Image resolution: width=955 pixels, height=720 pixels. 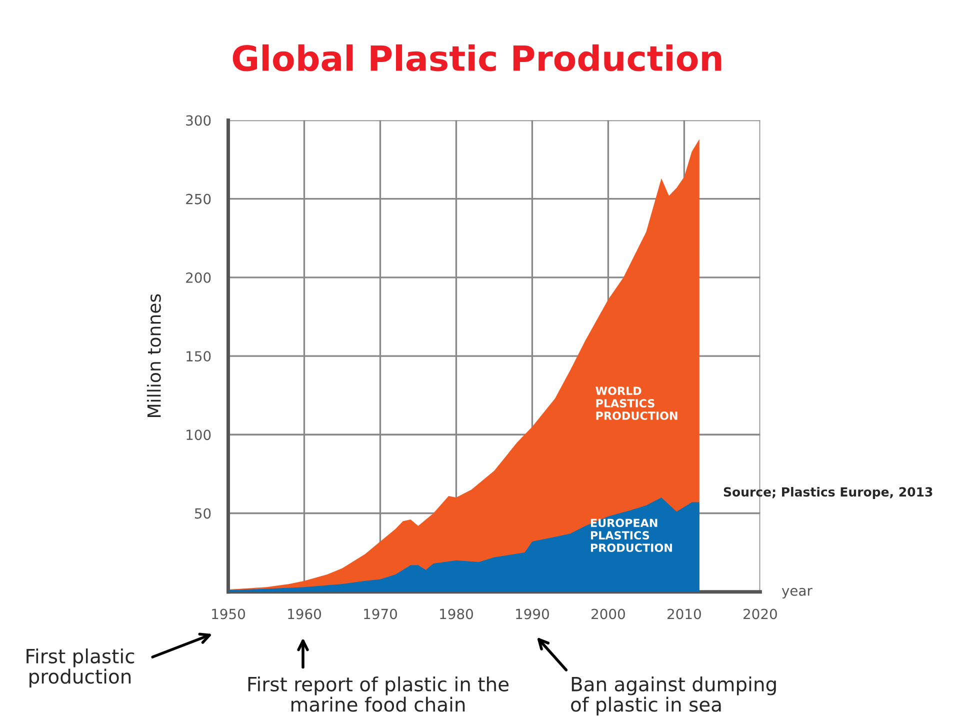 I want to click on x-tick-label: 1960, so click(x=304, y=614).